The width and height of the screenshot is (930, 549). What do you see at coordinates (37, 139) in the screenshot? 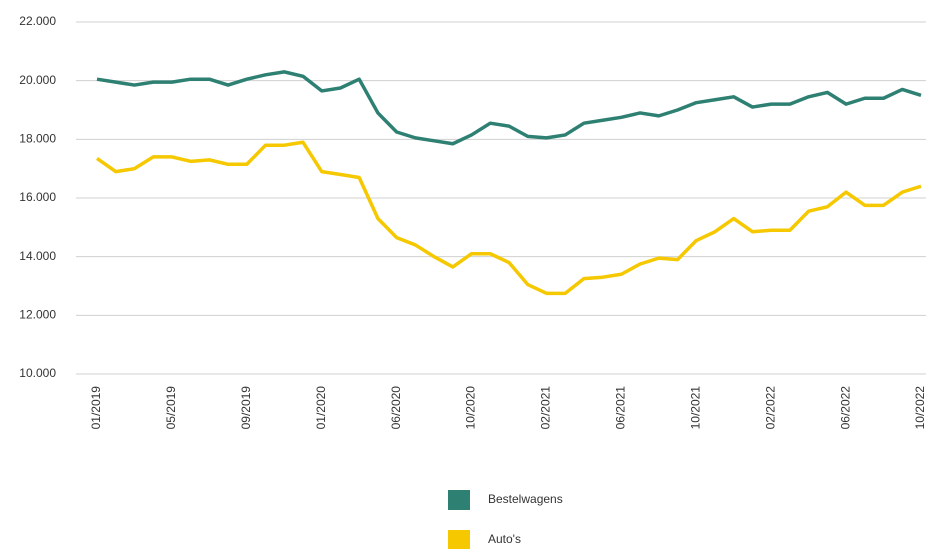
I see `y-tick-label: 18.000` at bounding box center [37, 139].